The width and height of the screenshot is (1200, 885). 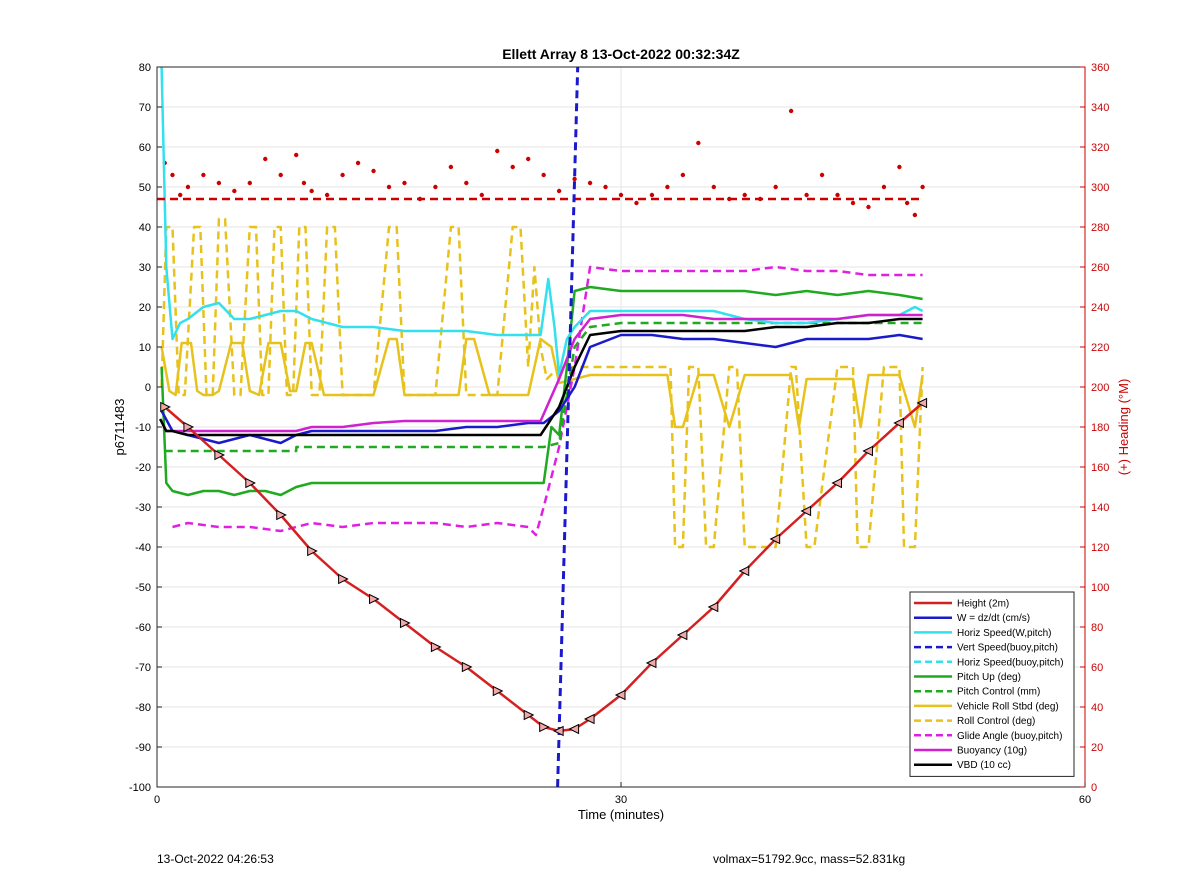 What do you see at coordinates (984, 765) in the screenshot?
I see `legend-label-vbd-10-cc: VBD (10 cc)` at bounding box center [984, 765].